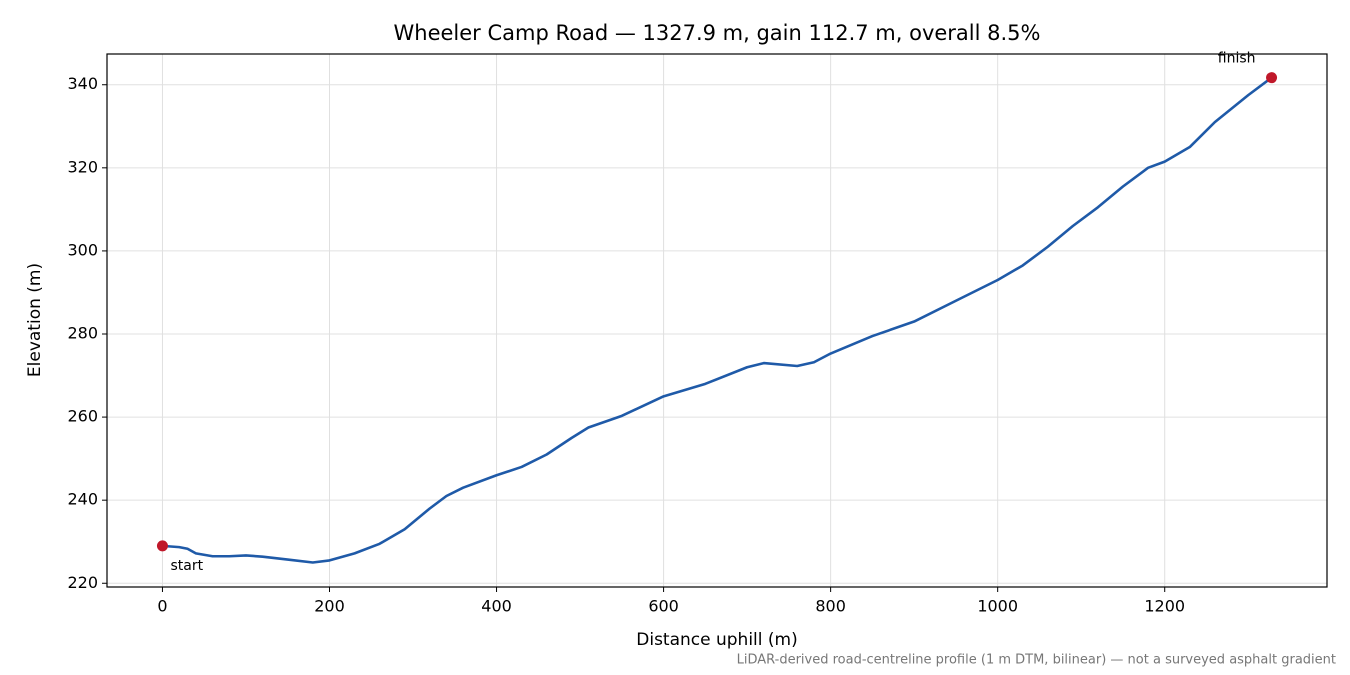 The height and width of the screenshot is (675, 1350). I want to click on y-tick-label: 280, so click(82, 333).